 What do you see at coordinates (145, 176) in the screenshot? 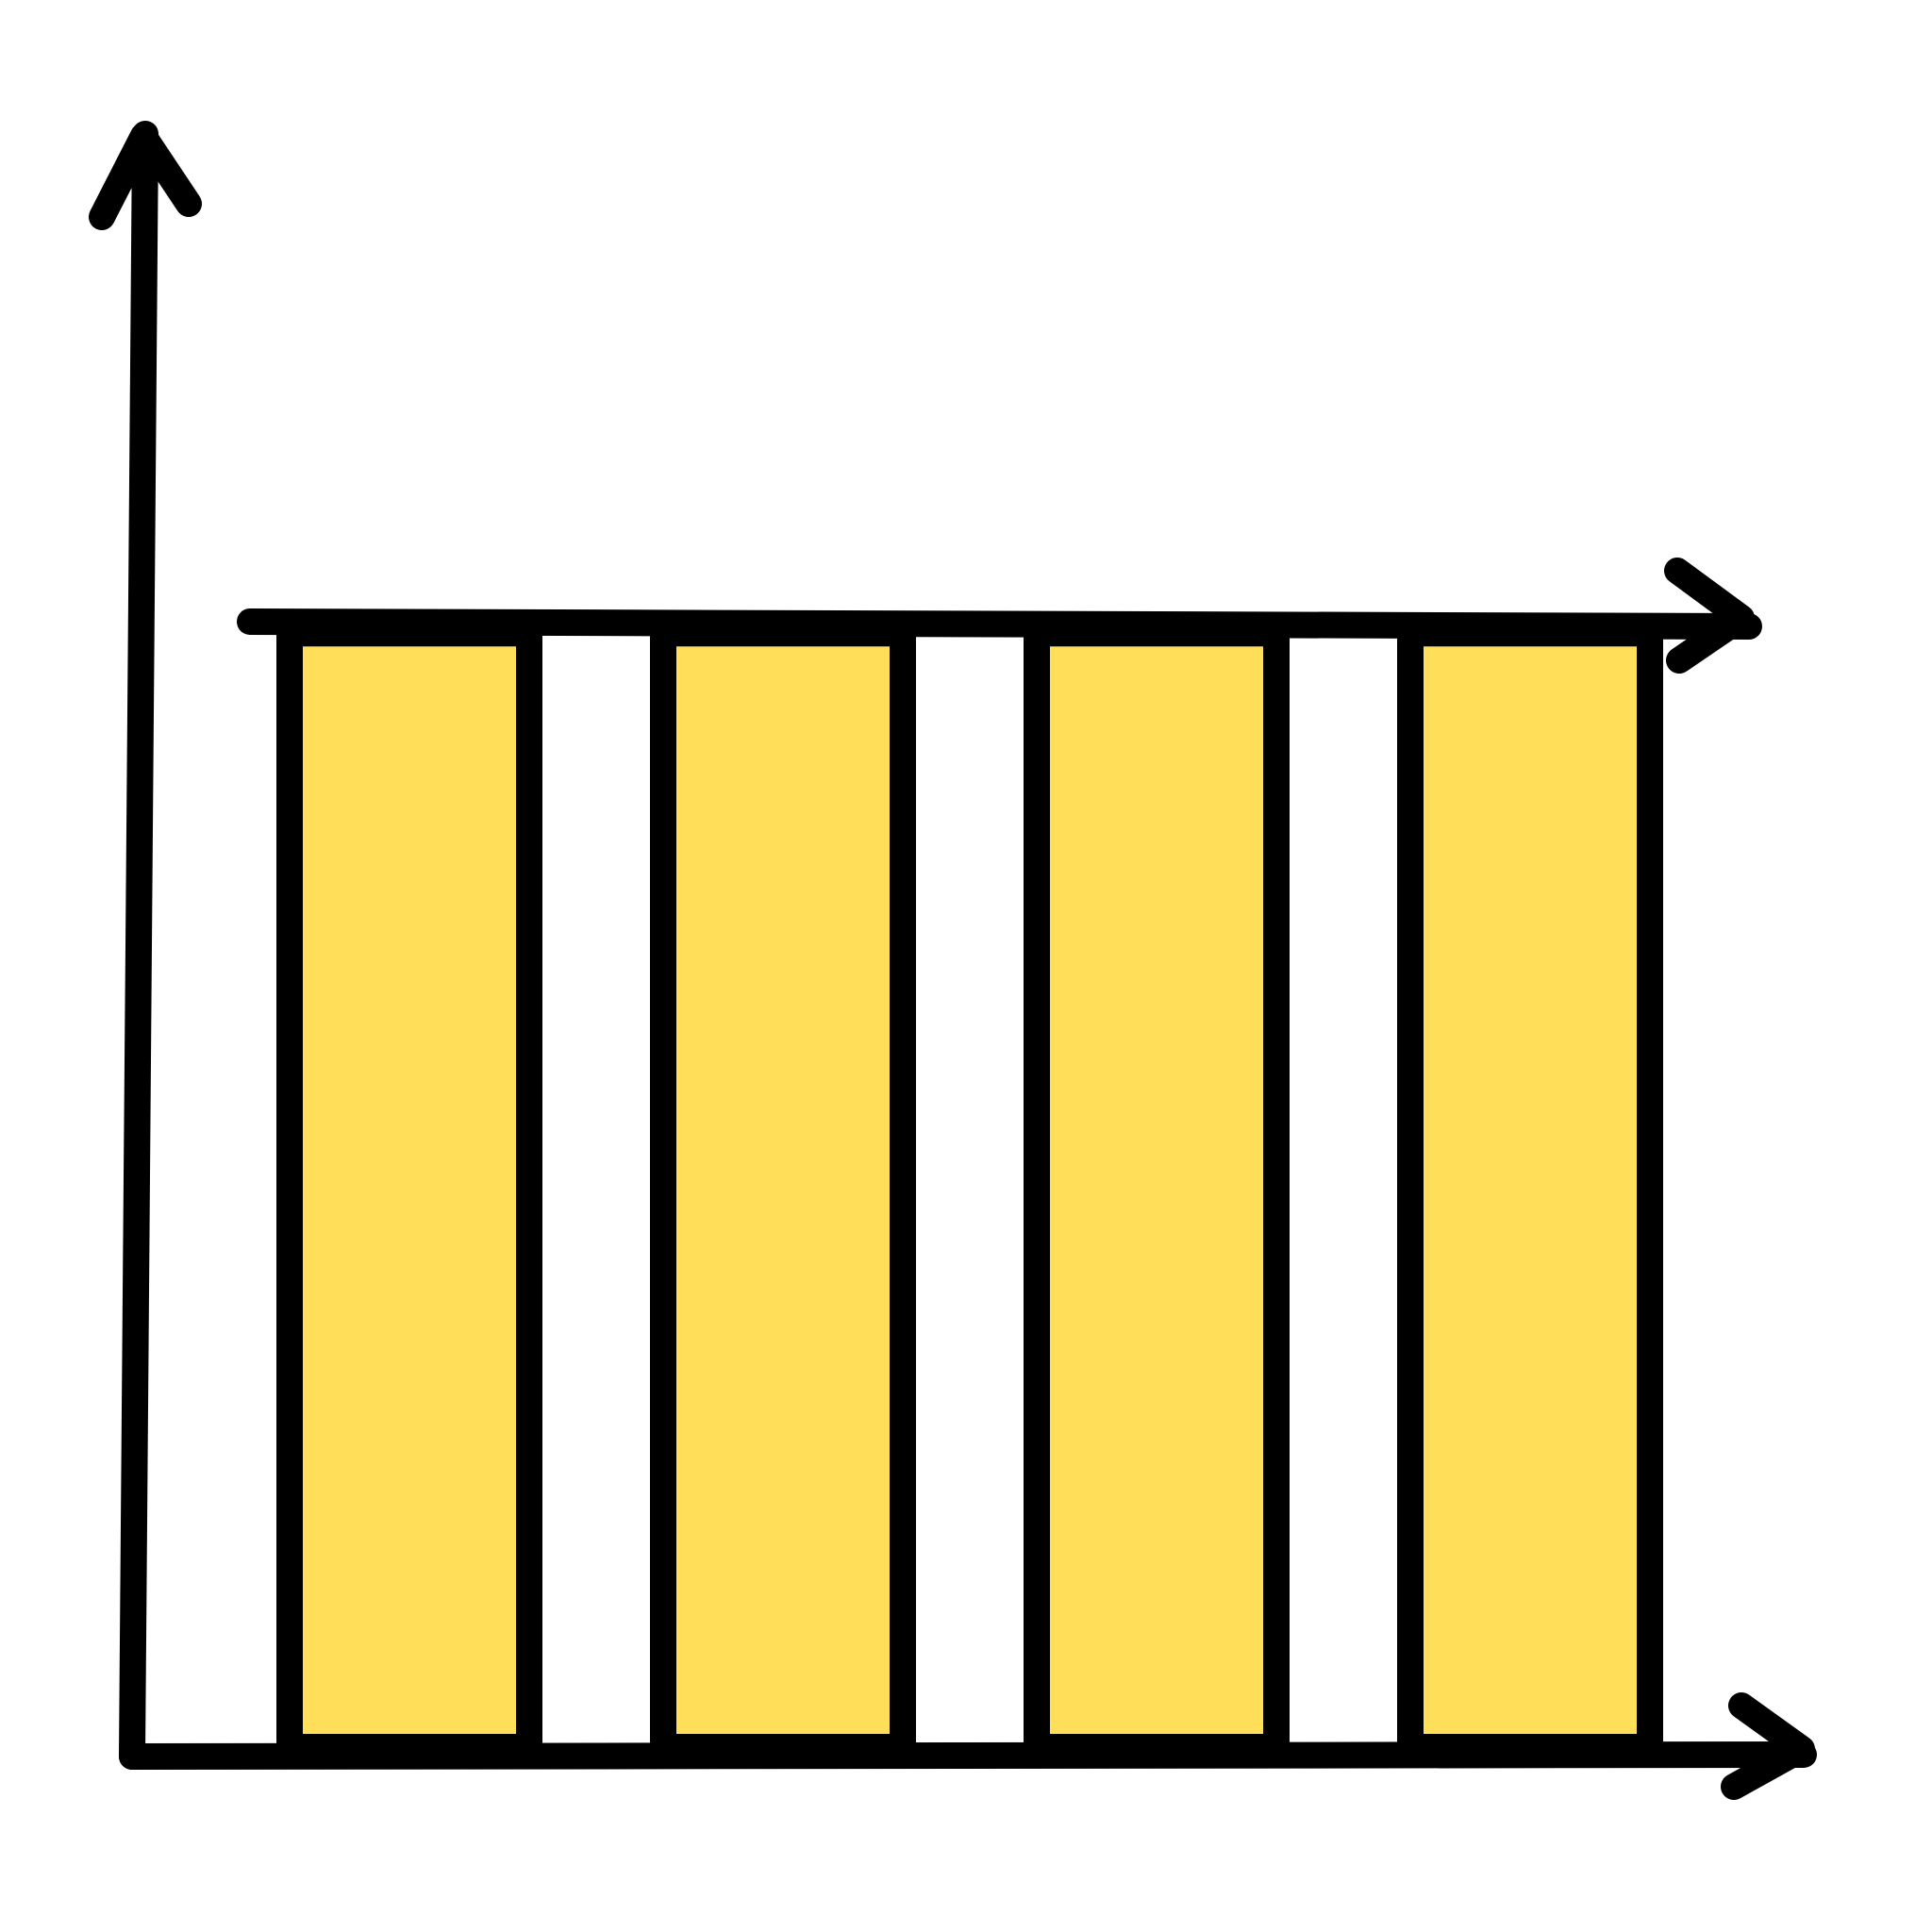
I see `y-axis-arrow-icon` at bounding box center [145, 176].